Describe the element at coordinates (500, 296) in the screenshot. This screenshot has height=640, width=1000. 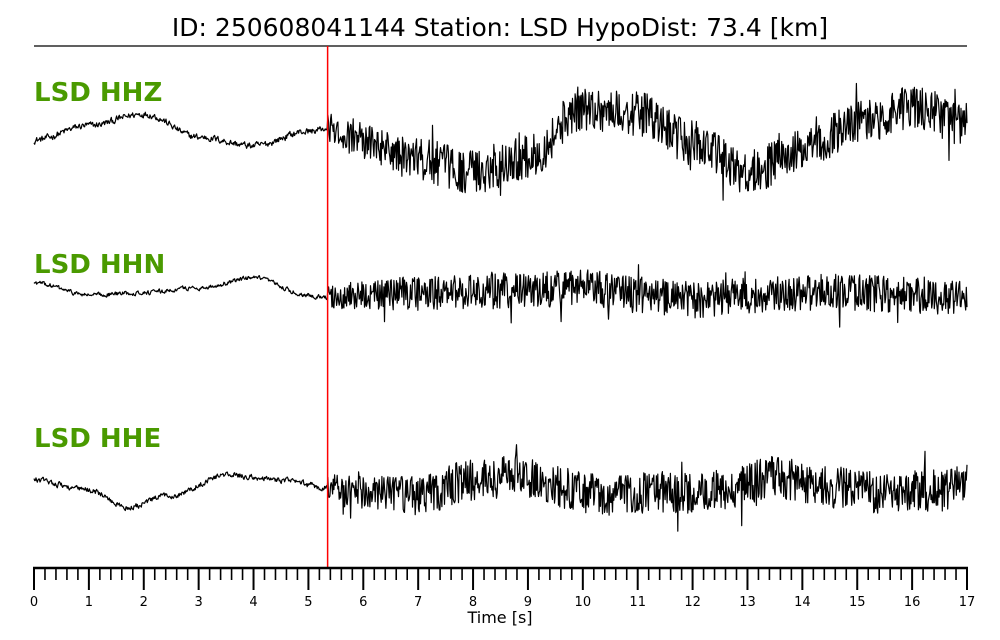
I see `trace-line-lsd-hhn` at that location.